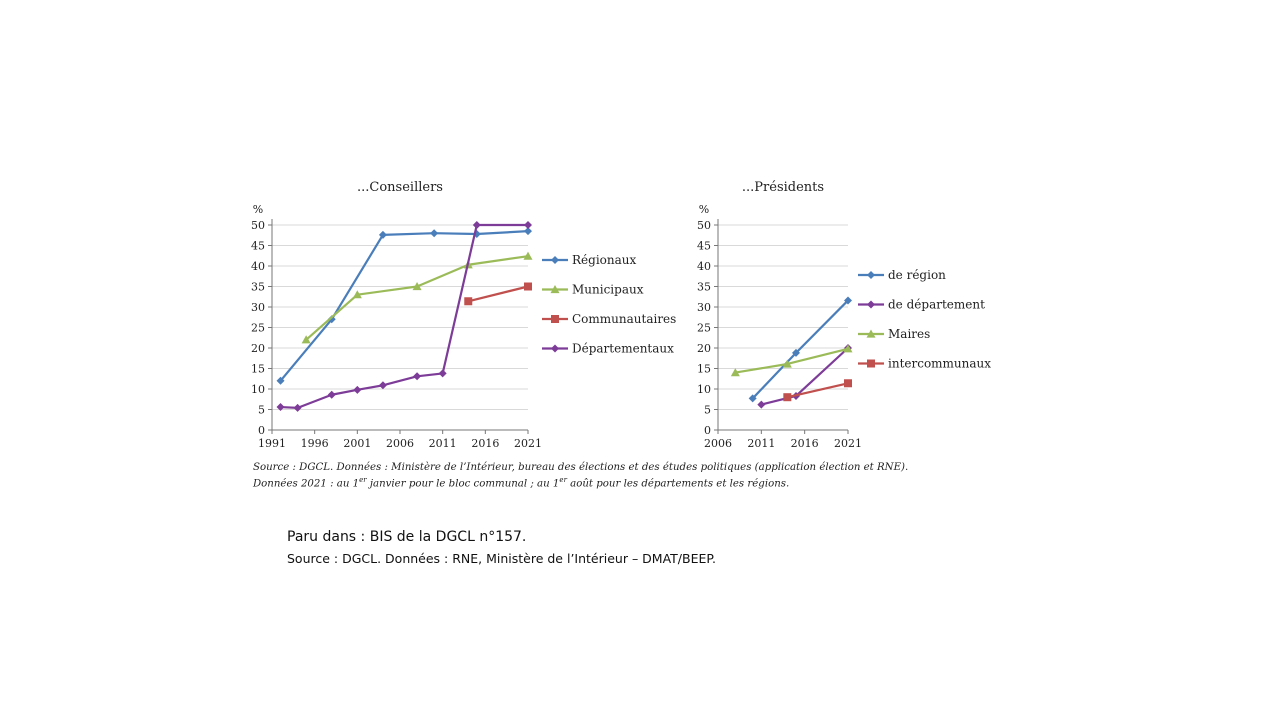 The height and width of the screenshot is (720, 1280). I want to click on legend-label: Maires, so click(909, 334).